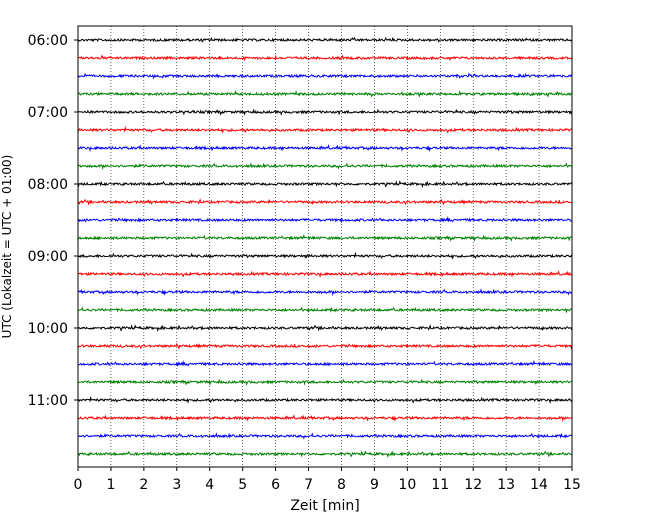 This screenshot has width=650, height=524. What do you see at coordinates (473, 485) in the screenshot?
I see `x-tick-label: 12` at bounding box center [473, 485].